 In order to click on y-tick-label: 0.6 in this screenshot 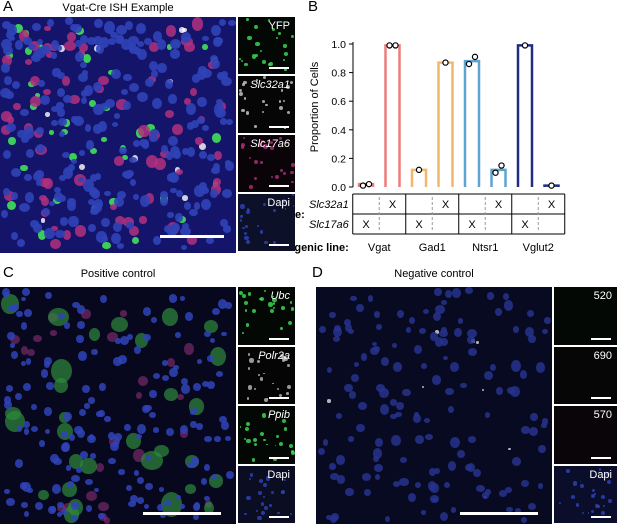, I will do `click(338, 102)`.